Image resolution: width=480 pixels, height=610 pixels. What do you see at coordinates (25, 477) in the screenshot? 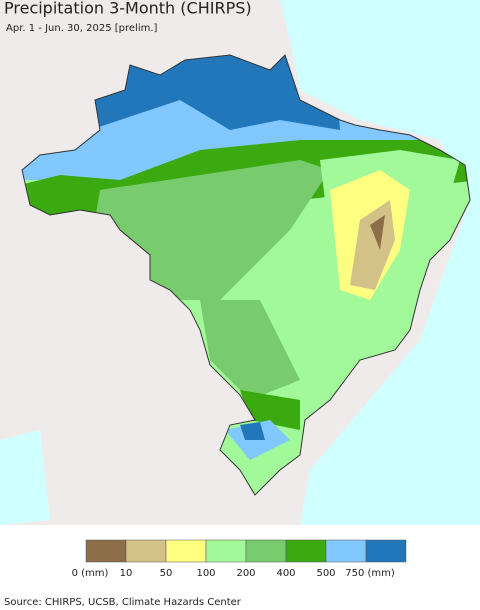
I see `ocean-west` at bounding box center [25, 477].